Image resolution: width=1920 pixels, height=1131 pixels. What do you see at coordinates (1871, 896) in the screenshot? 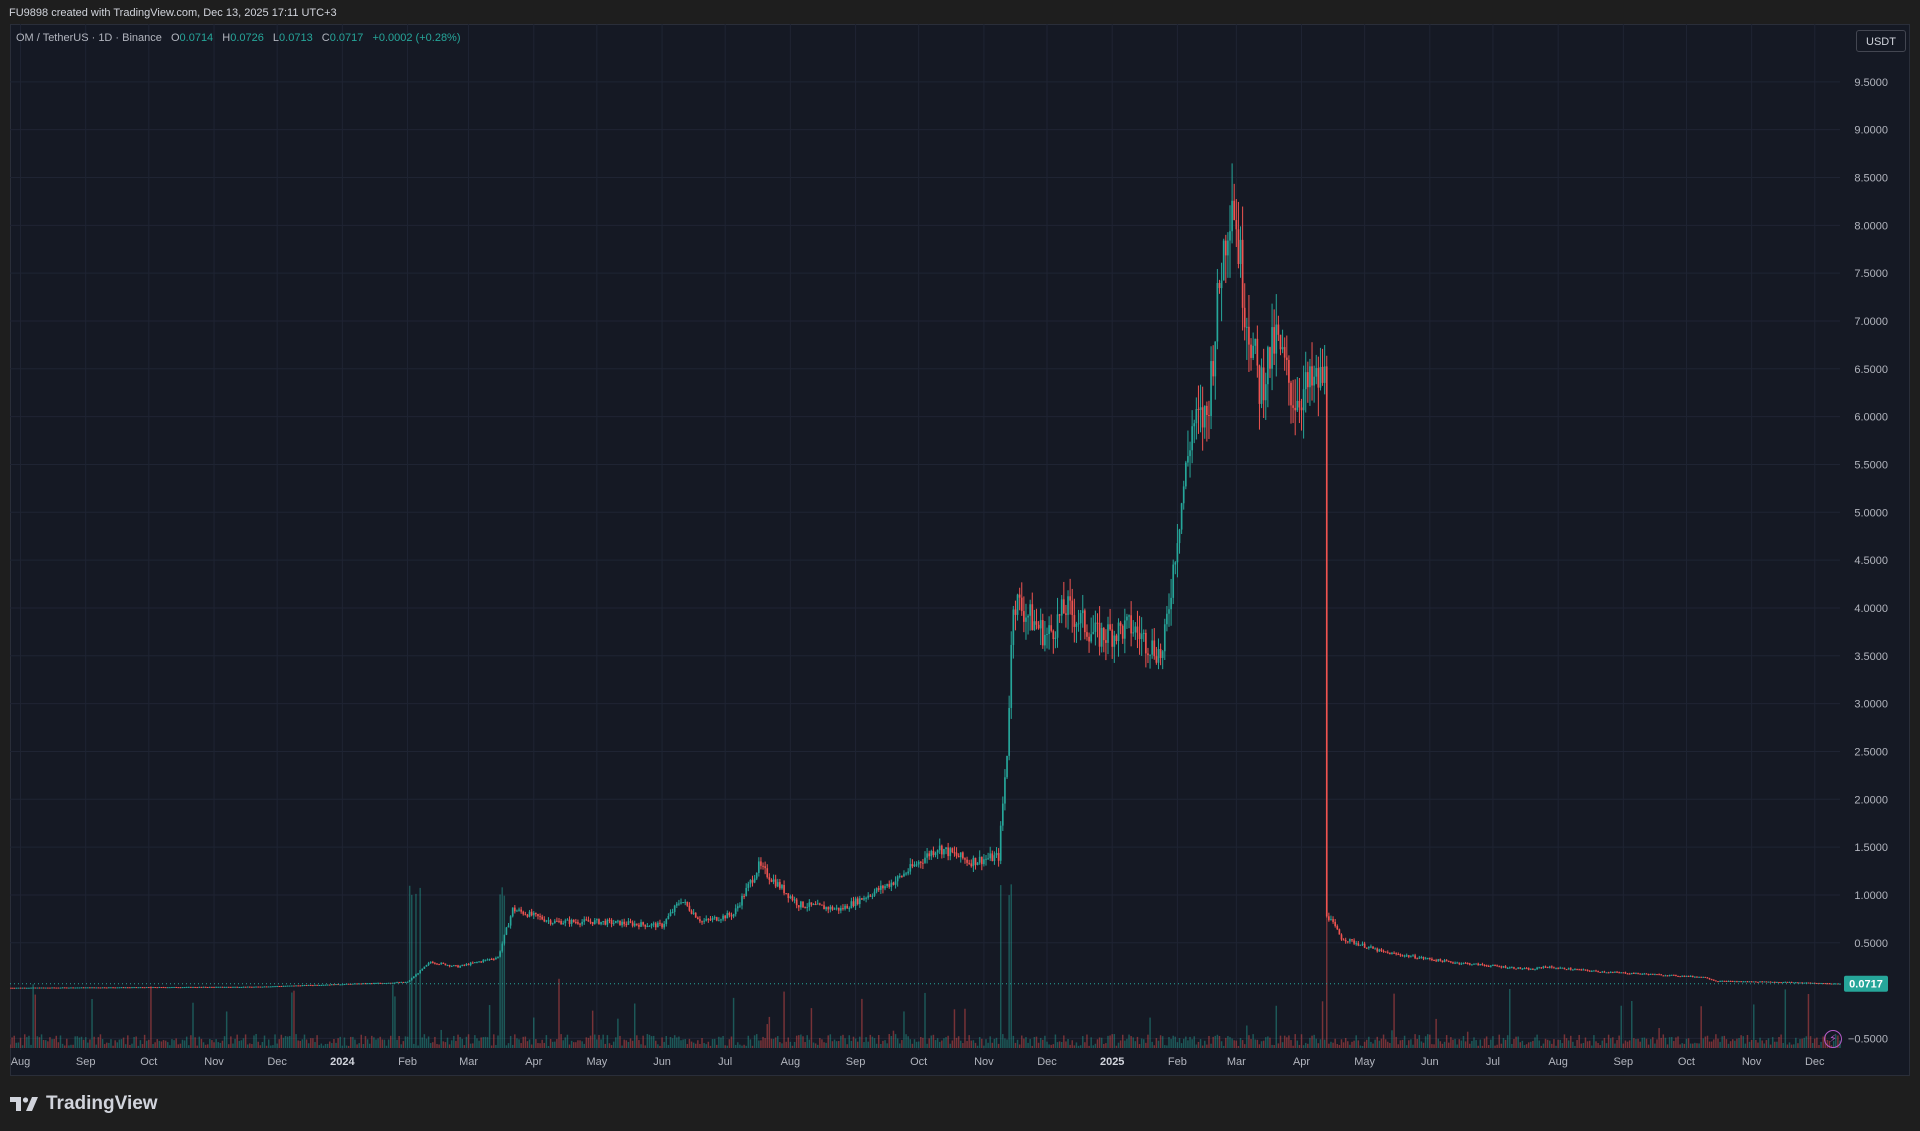
I see `y-tick-label: 1.0000` at bounding box center [1871, 896].